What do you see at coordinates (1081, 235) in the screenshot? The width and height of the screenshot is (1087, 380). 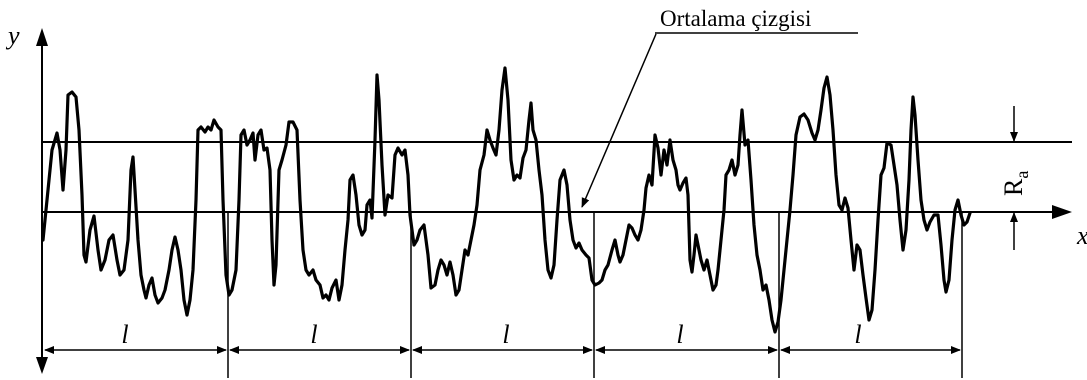 I see `x-axis-label: x` at bounding box center [1081, 235].